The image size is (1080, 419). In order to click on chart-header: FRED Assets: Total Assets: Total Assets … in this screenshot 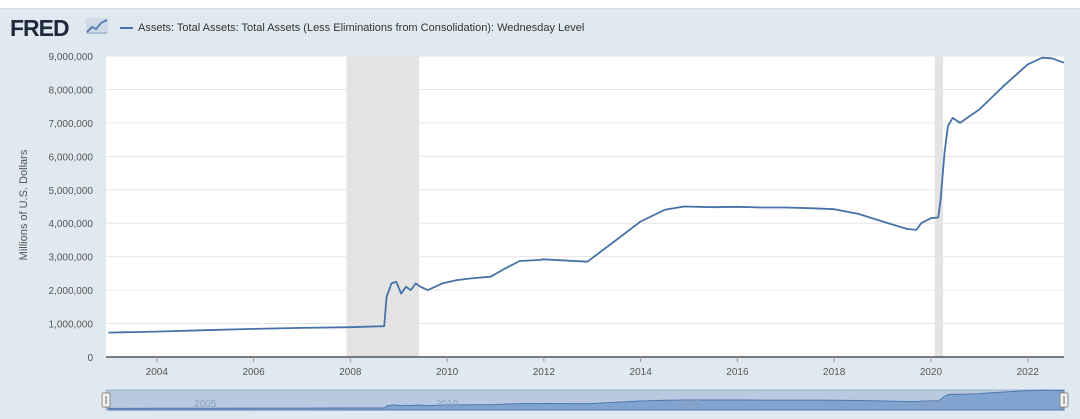, I will do `click(540, 28)`.